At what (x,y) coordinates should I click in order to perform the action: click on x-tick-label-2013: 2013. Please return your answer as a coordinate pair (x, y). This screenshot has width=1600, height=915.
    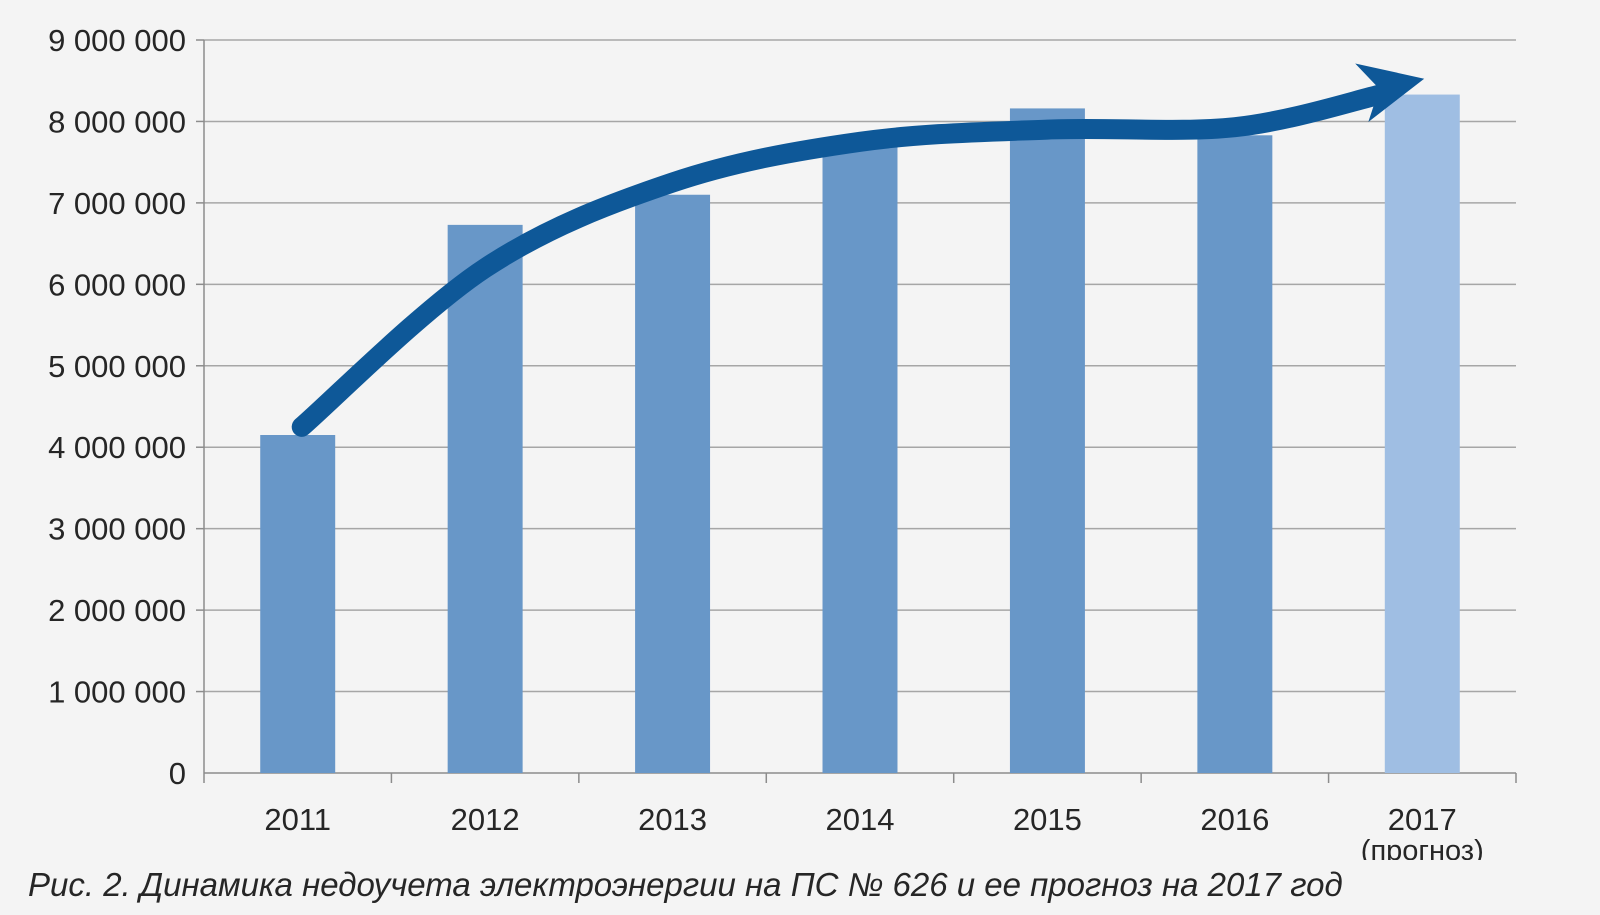
    Looking at the image, I should click on (672, 819).